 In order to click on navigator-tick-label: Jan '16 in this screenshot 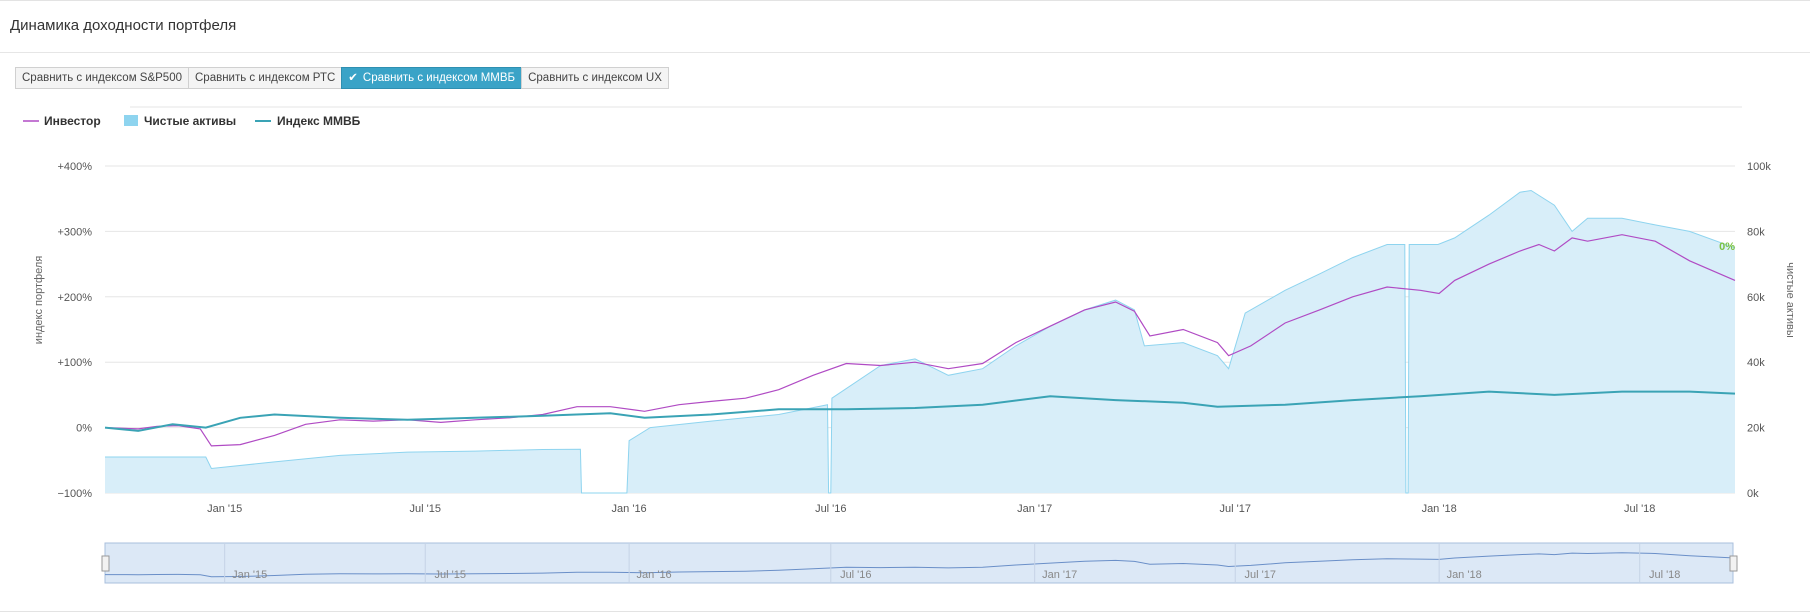, I will do `click(654, 575)`.